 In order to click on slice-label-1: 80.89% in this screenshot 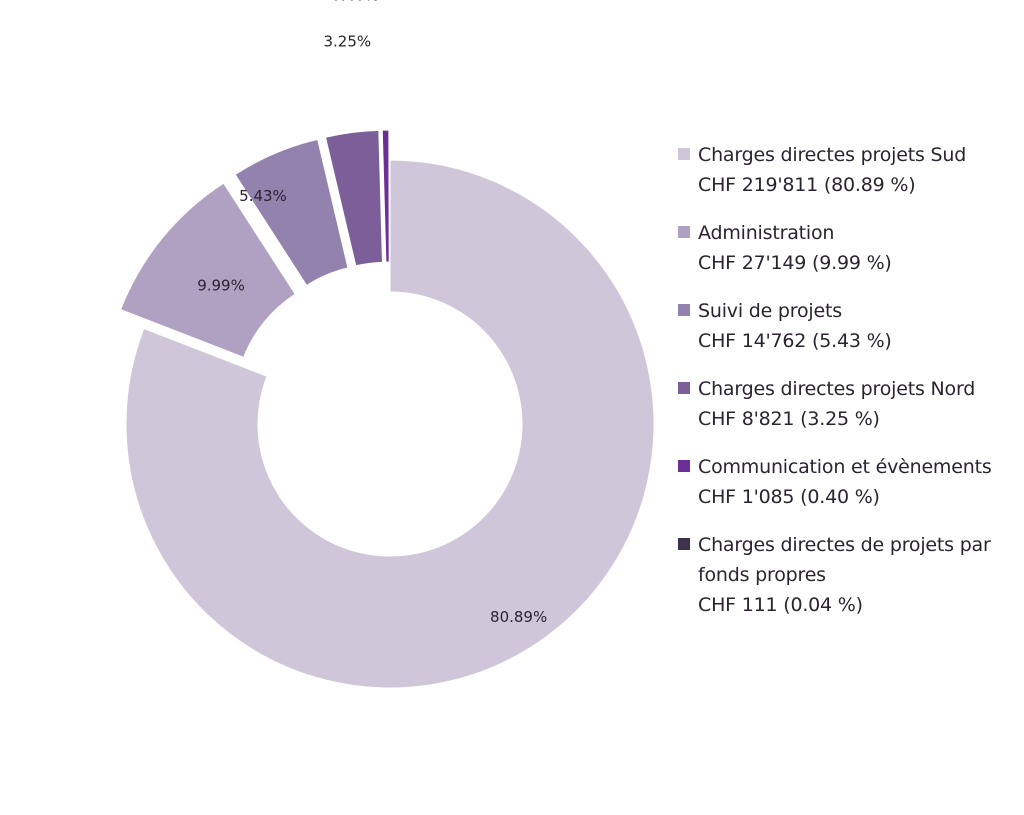, I will do `click(518, 617)`.